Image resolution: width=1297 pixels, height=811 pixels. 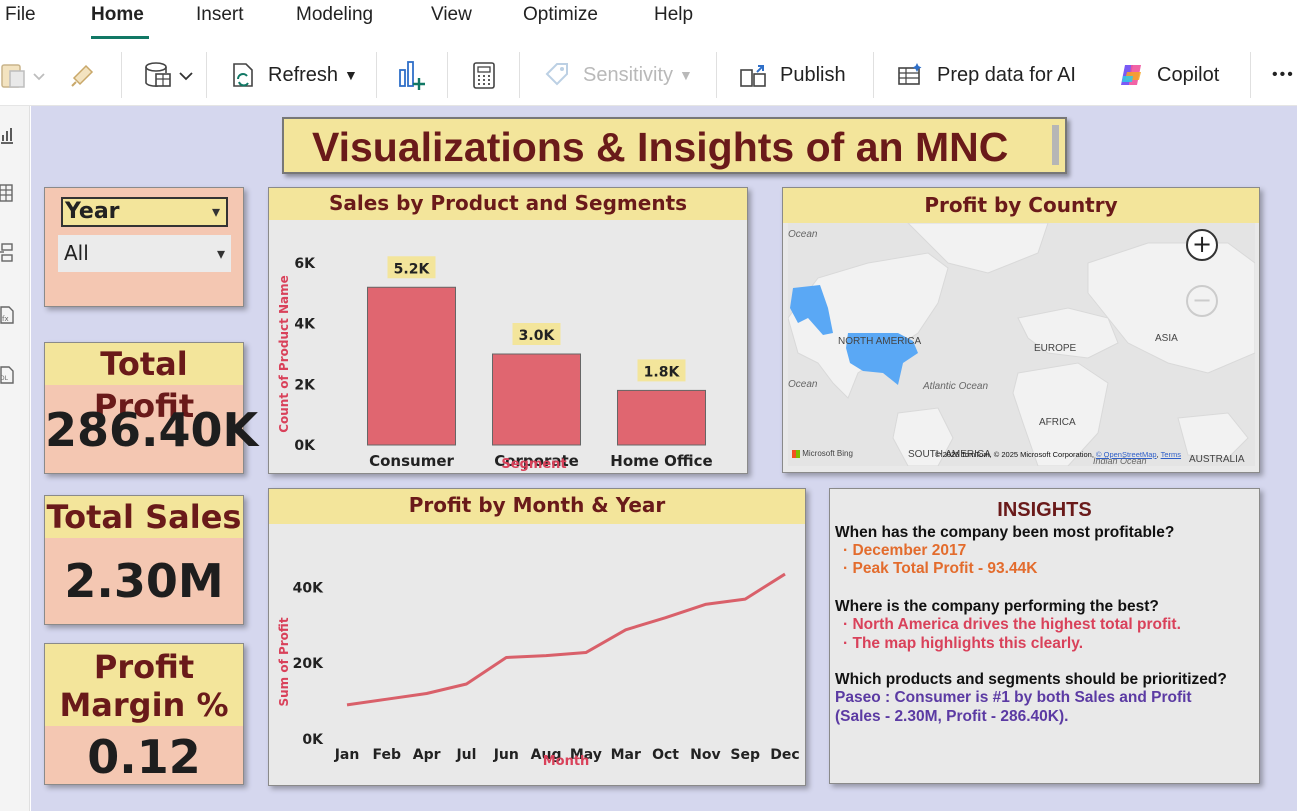 What do you see at coordinates (753, 76) in the screenshot?
I see `publish-icon` at bounding box center [753, 76].